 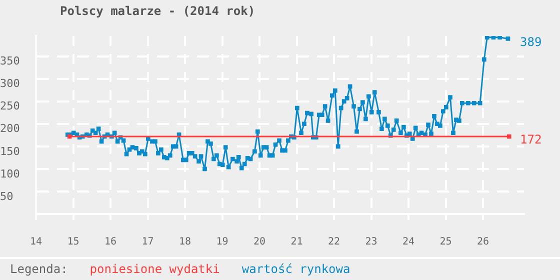 I want to click on y-tick-label: 350, so click(x=10, y=61).